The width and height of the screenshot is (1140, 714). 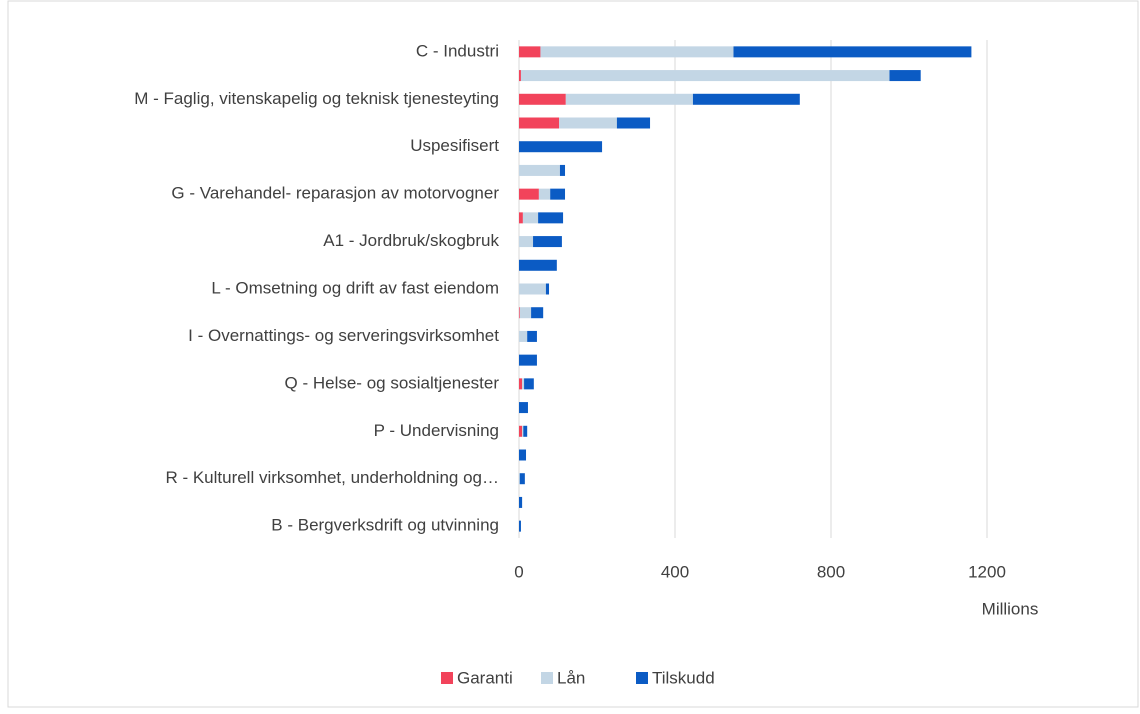 I want to click on y-tick-label: L - Omsetning og drift av fast eiendom, so click(x=355, y=287).